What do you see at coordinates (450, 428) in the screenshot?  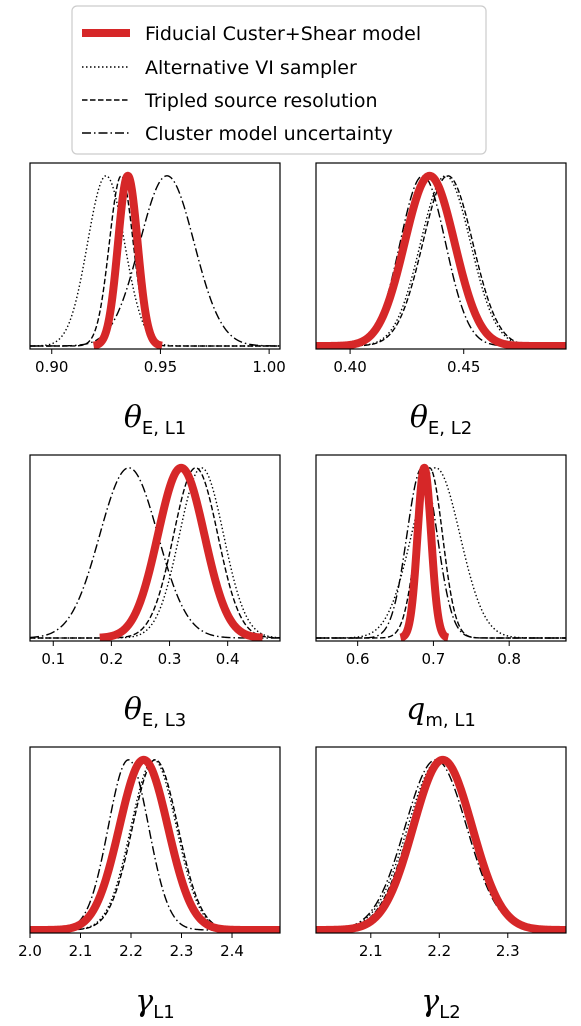 I see `x-axis-label-subscript: E, L2` at bounding box center [450, 428].